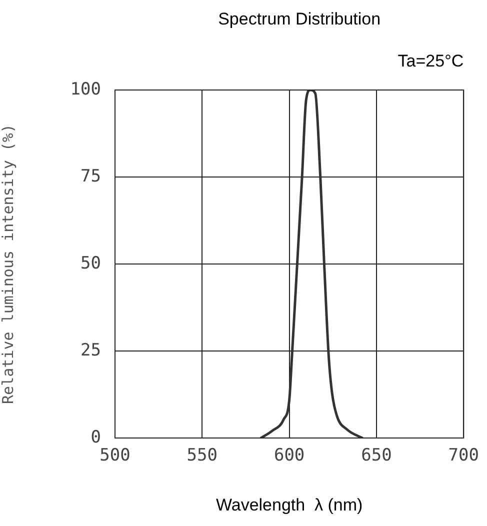  Describe the element at coordinates (312, 264) in the screenshot. I see `line-series` at that location.